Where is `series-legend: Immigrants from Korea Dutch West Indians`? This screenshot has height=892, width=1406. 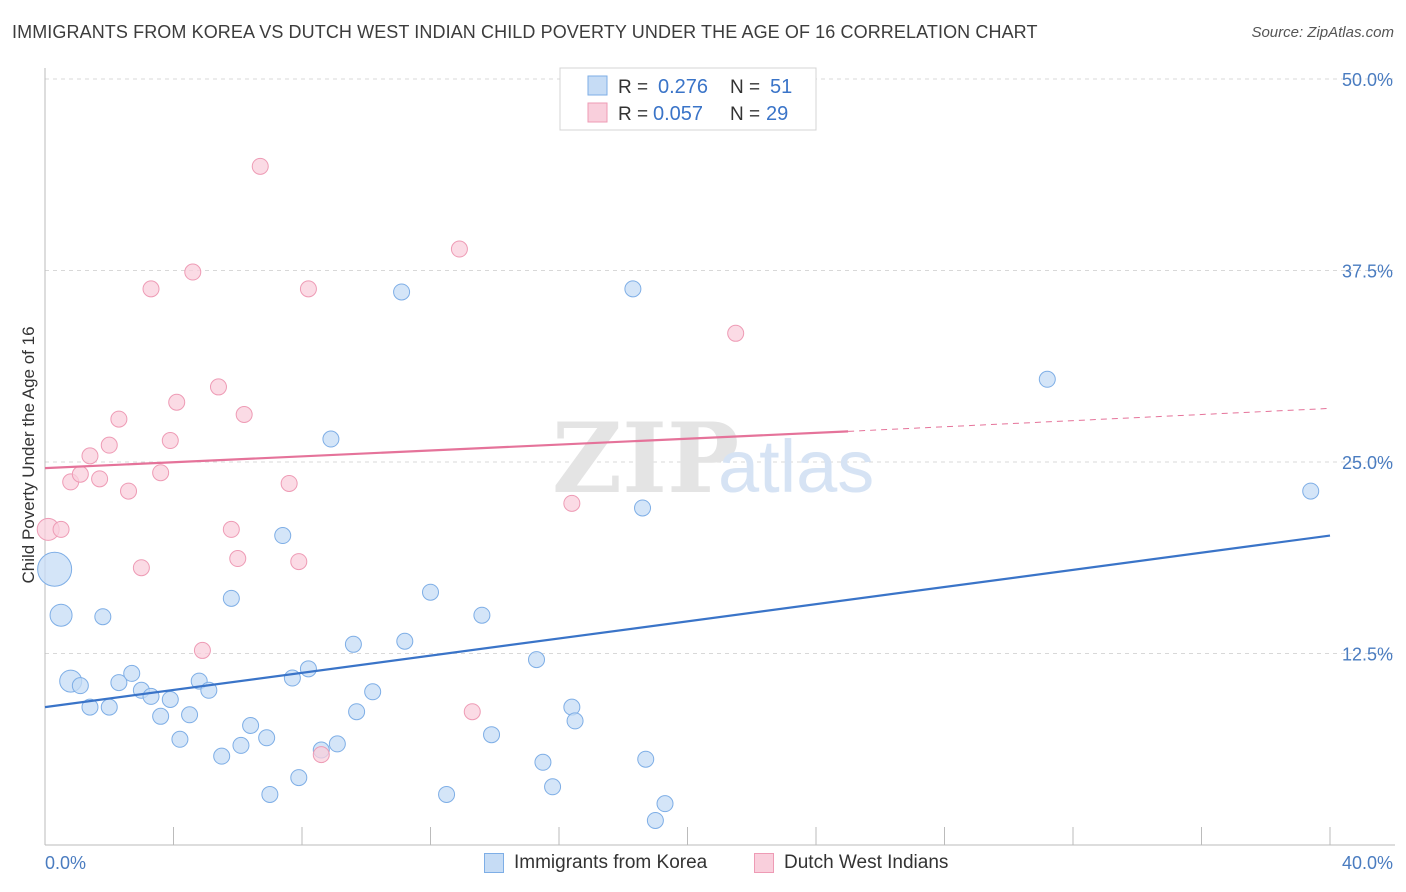
series-legend: Immigrants from Korea Dutch West Indians is located at coordinates (703, 865).